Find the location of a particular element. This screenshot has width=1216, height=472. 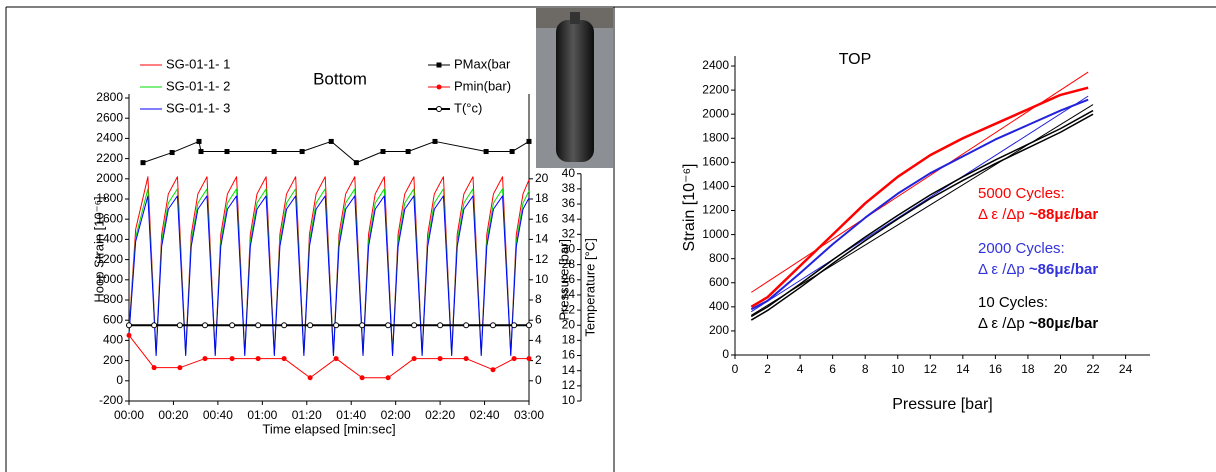

y-tick-label: 1200 is located at coordinates (109, 259).